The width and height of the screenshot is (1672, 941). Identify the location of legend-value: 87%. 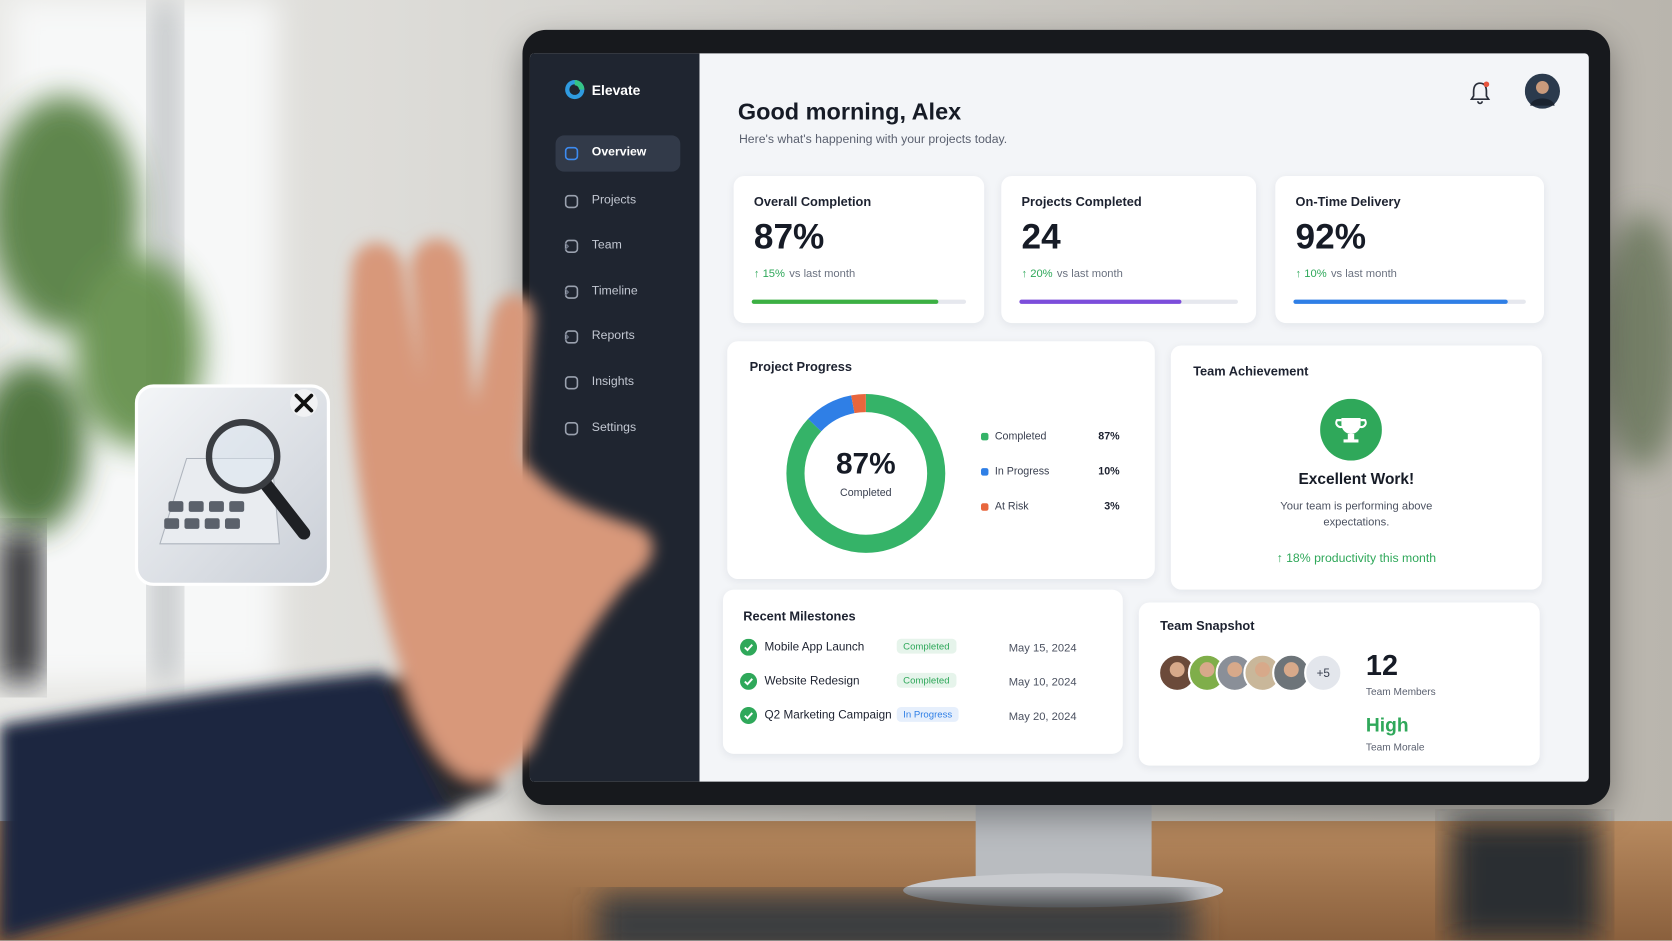
(1109, 436).